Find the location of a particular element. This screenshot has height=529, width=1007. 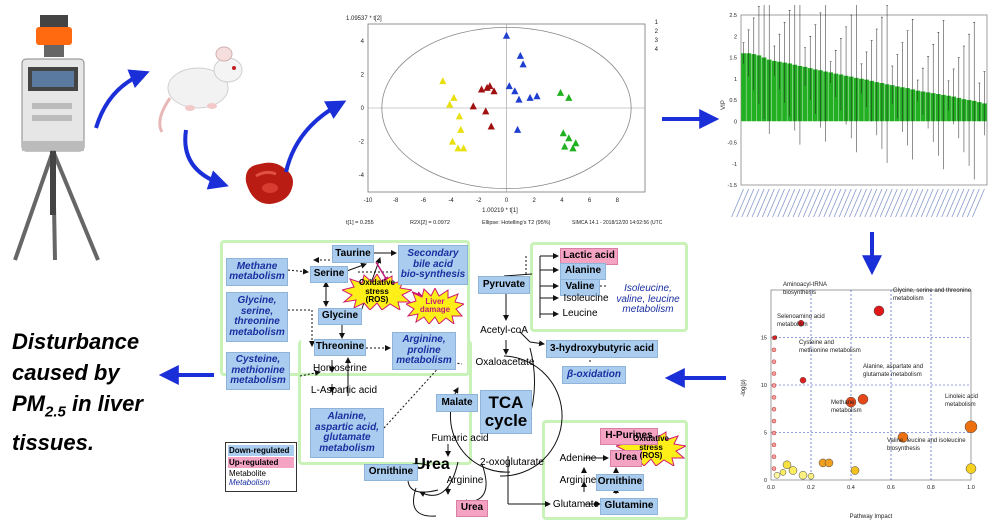

mouse-image is located at coordinates (200, 89).